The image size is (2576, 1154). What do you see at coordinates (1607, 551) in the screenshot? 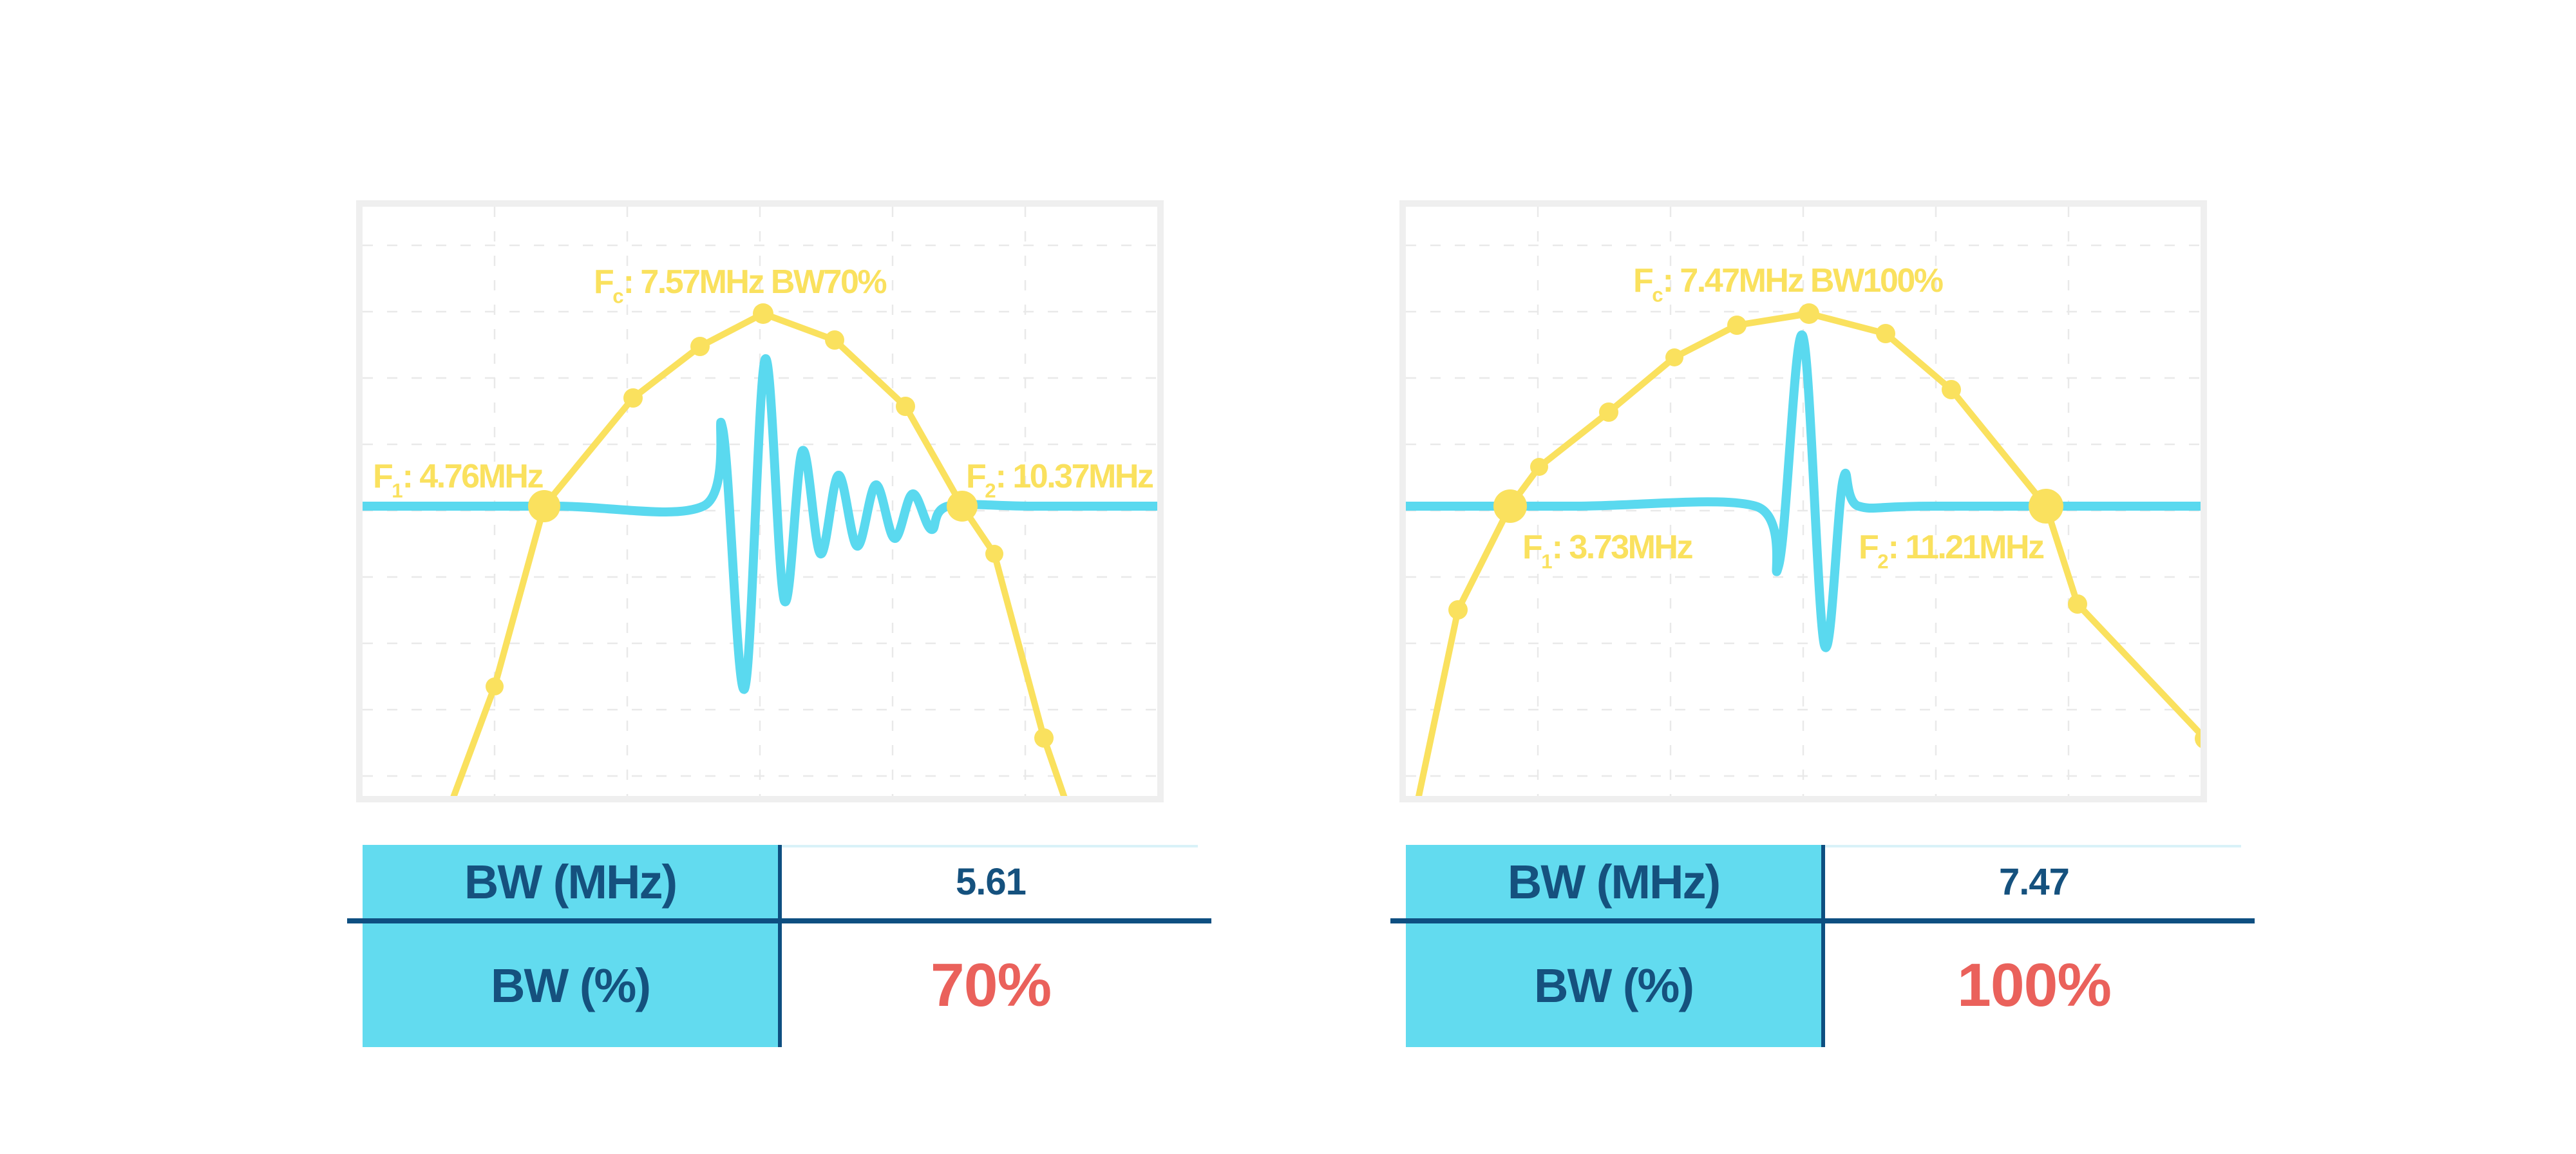
I see `f1-label: F1: 3.73MHz` at bounding box center [1607, 551].